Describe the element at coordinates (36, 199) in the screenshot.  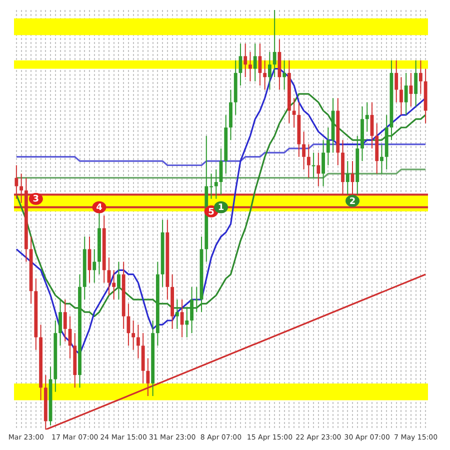
I see `annotation: 3` at that location.